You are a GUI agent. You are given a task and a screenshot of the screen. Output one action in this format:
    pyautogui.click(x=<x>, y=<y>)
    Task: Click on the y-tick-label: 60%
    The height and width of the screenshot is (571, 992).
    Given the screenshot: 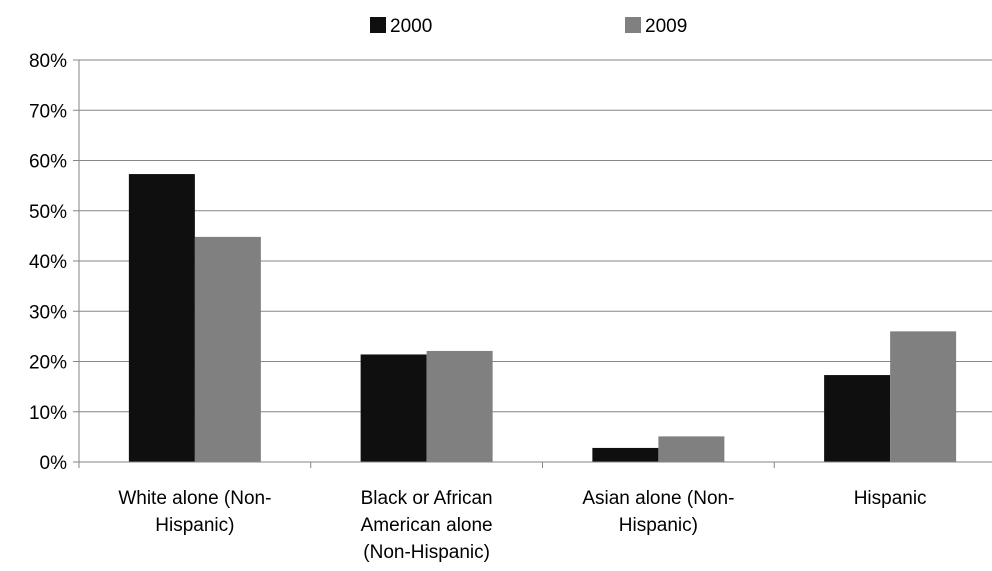 What is the action you would take?
    pyautogui.click(x=48, y=162)
    